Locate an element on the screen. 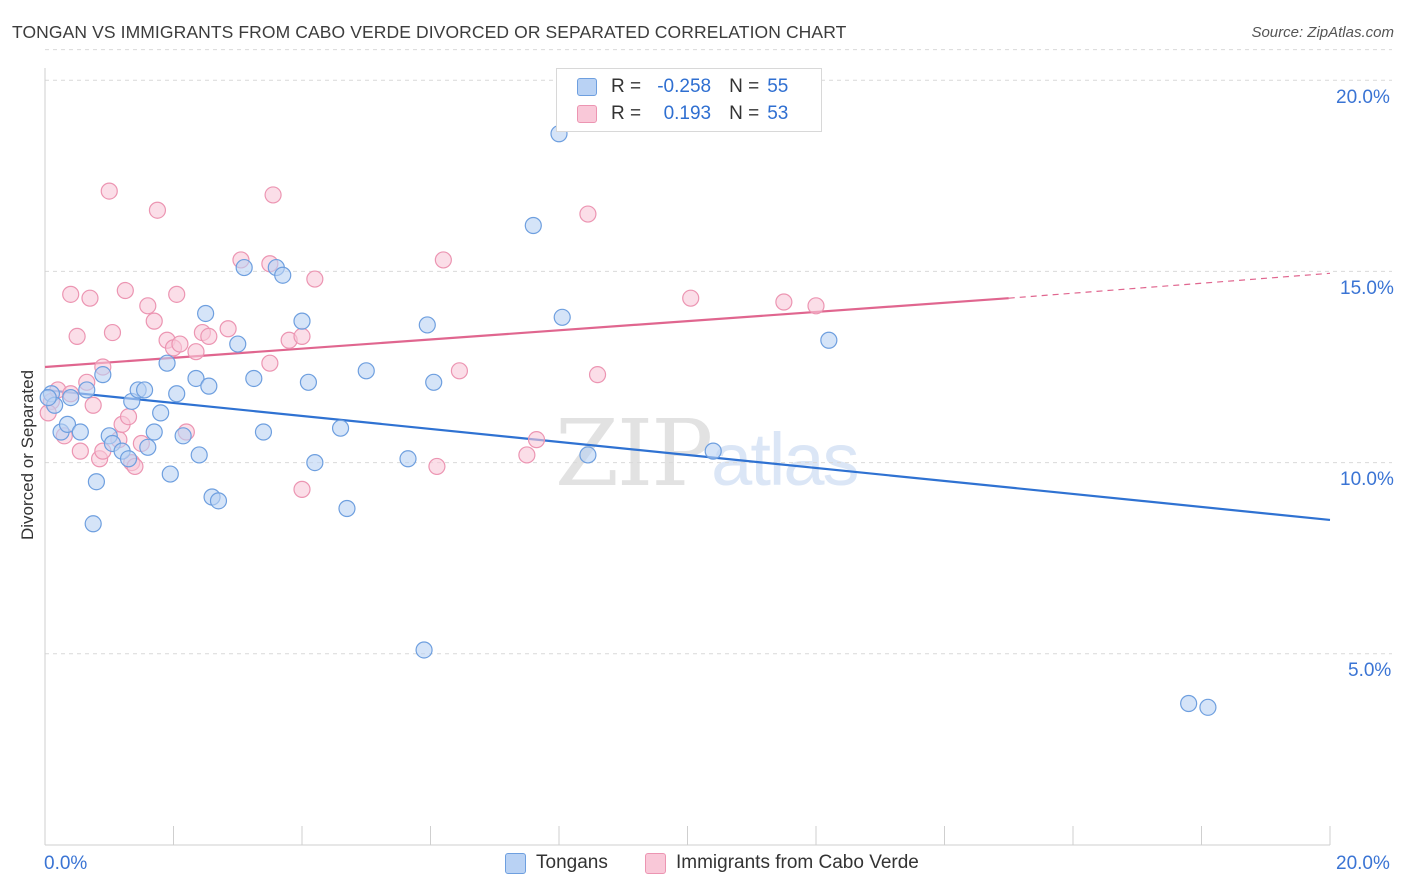  bottom-legend-tongans: Tongans is located at coordinates (556, 863).